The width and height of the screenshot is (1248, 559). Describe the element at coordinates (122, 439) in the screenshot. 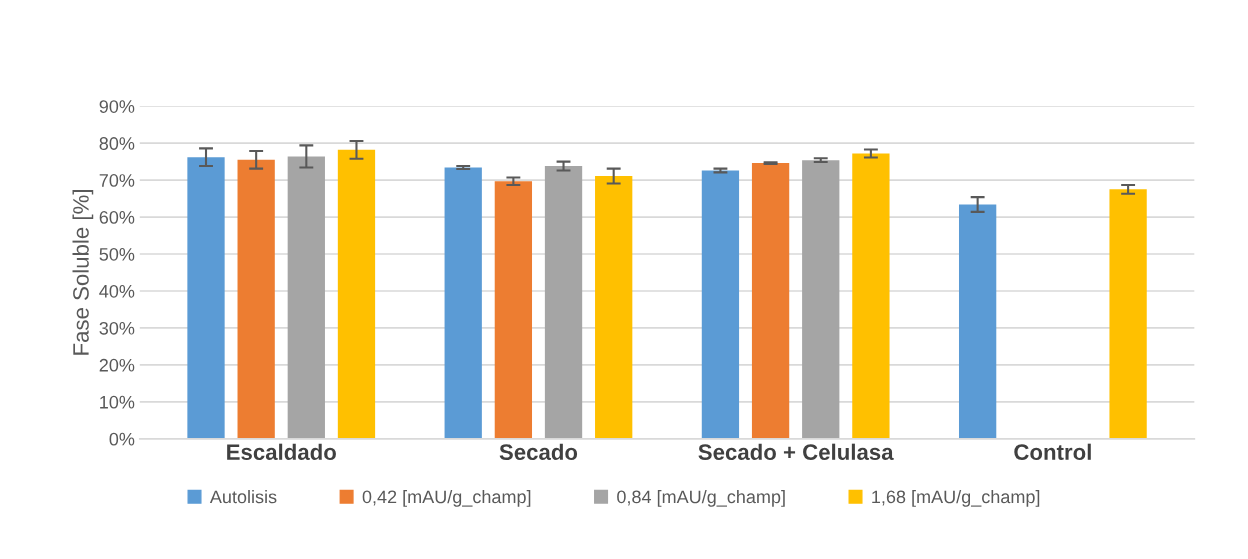

I see `y-tick-label: 0%` at that location.